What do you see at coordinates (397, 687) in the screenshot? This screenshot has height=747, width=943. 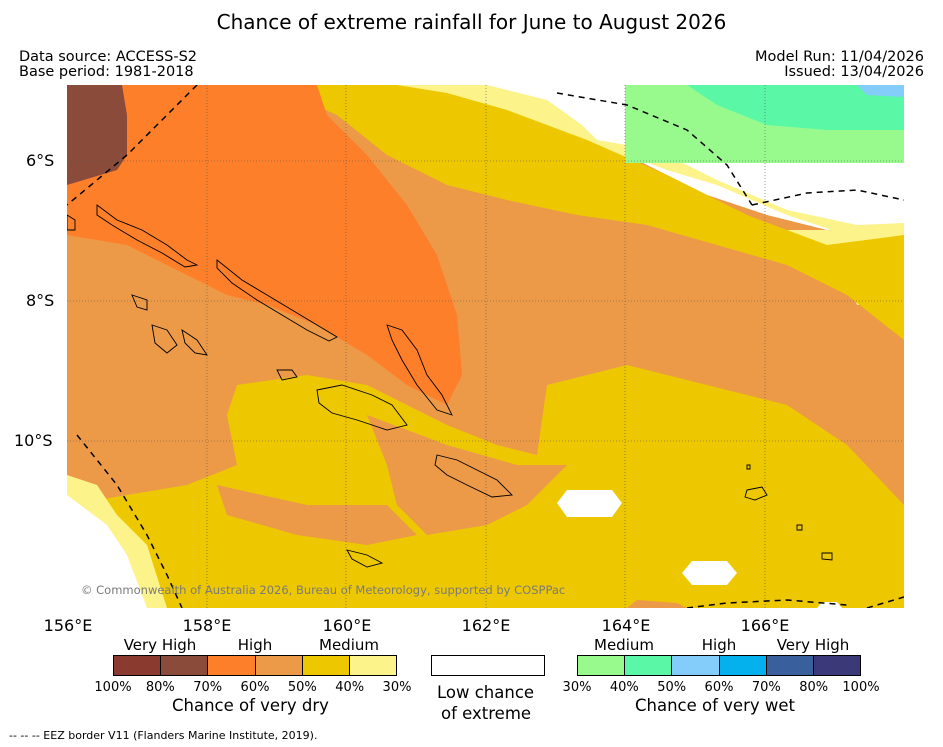 I see `dry-tick-6: 30%` at bounding box center [397, 687].